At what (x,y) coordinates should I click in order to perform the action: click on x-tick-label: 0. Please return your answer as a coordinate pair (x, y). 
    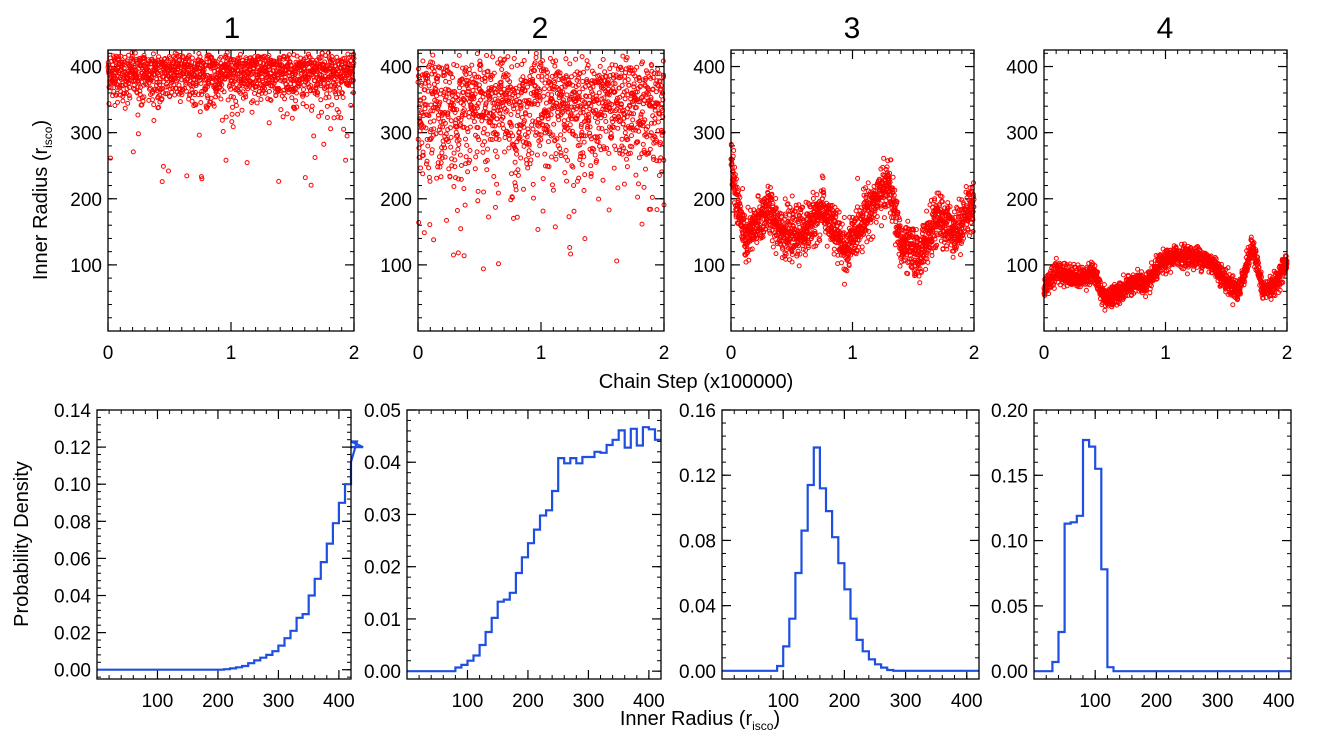
    Looking at the image, I should click on (731, 353).